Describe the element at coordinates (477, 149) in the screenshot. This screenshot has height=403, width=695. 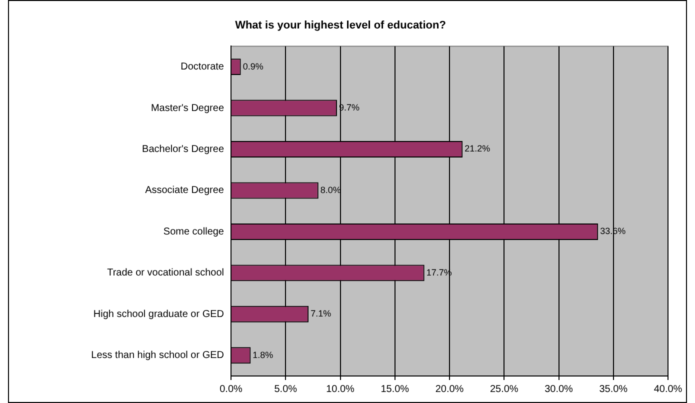
I see `data-label: 21.2%` at that location.